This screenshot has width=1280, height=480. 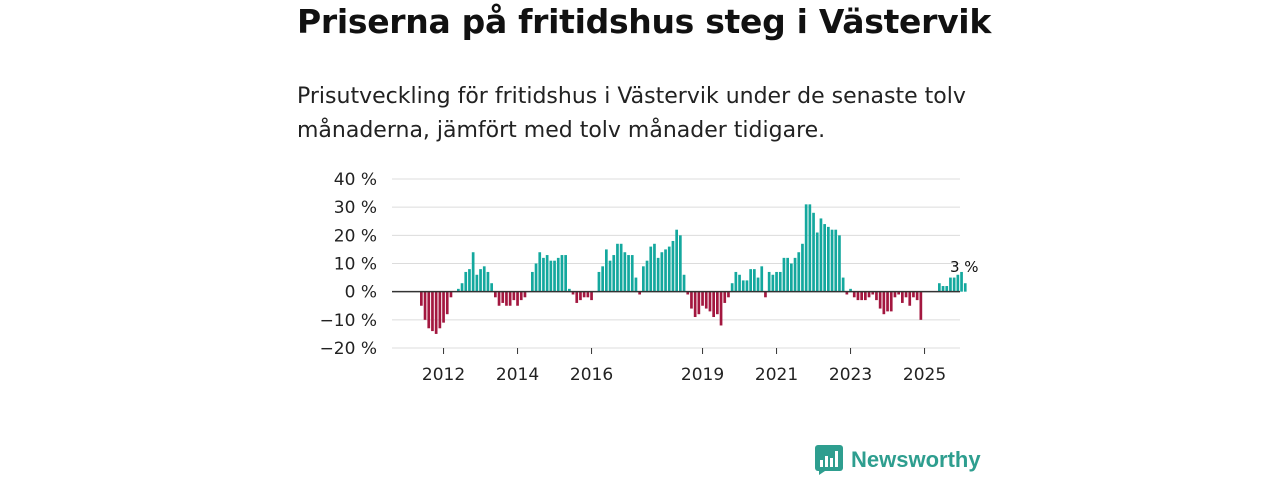 I want to click on x-tick-label: 2014, so click(x=517, y=375).